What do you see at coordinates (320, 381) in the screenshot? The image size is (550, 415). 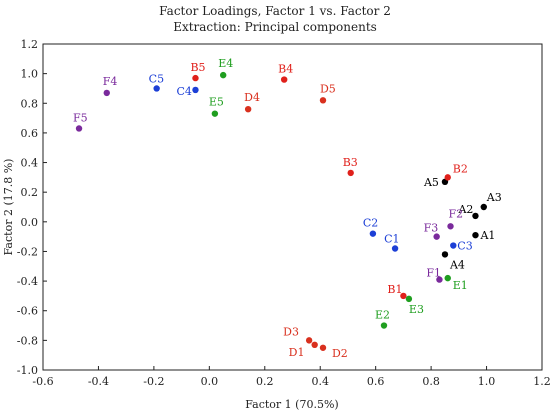 I see `x-tick-label: 0.4` at bounding box center [320, 381].